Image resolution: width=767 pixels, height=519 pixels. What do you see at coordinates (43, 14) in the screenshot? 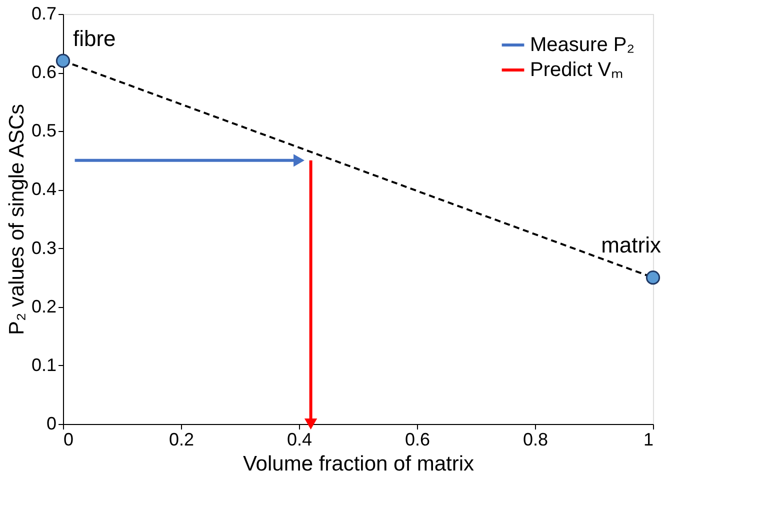
I see `y-tick-label: 0.7` at bounding box center [43, 14].